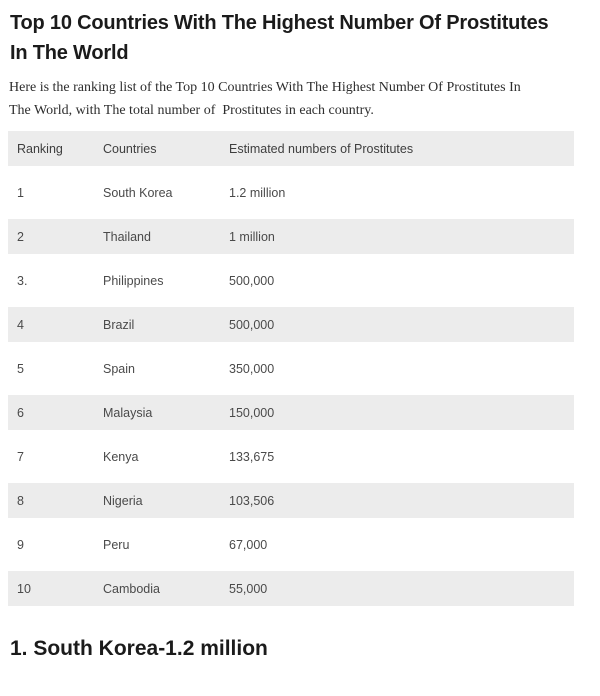 This screenshot has width=600, height=696. Describe the element at coordinates (157, 324) in the screenshot. I see `cell-country: Brazil` at that location.